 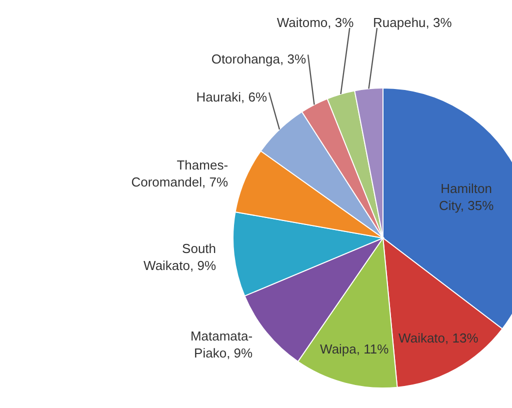 What do you see at coordinates (179, 174) in the screenshot?
I see `slice-label: Thames-Coromandel, 7%` at bounding box center [179, 174].